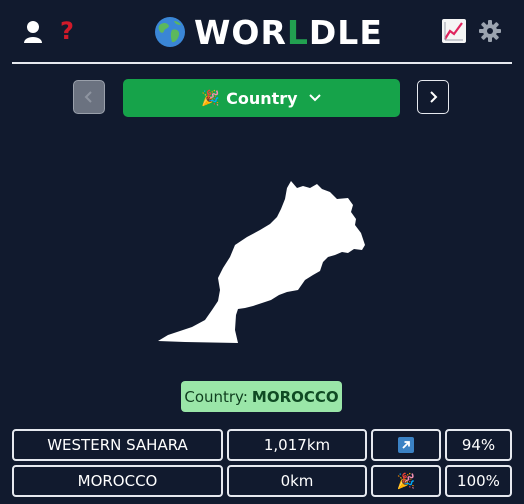 The image size is (524, 504). I want to click on title-part-3: DLE, so click(345, 32).